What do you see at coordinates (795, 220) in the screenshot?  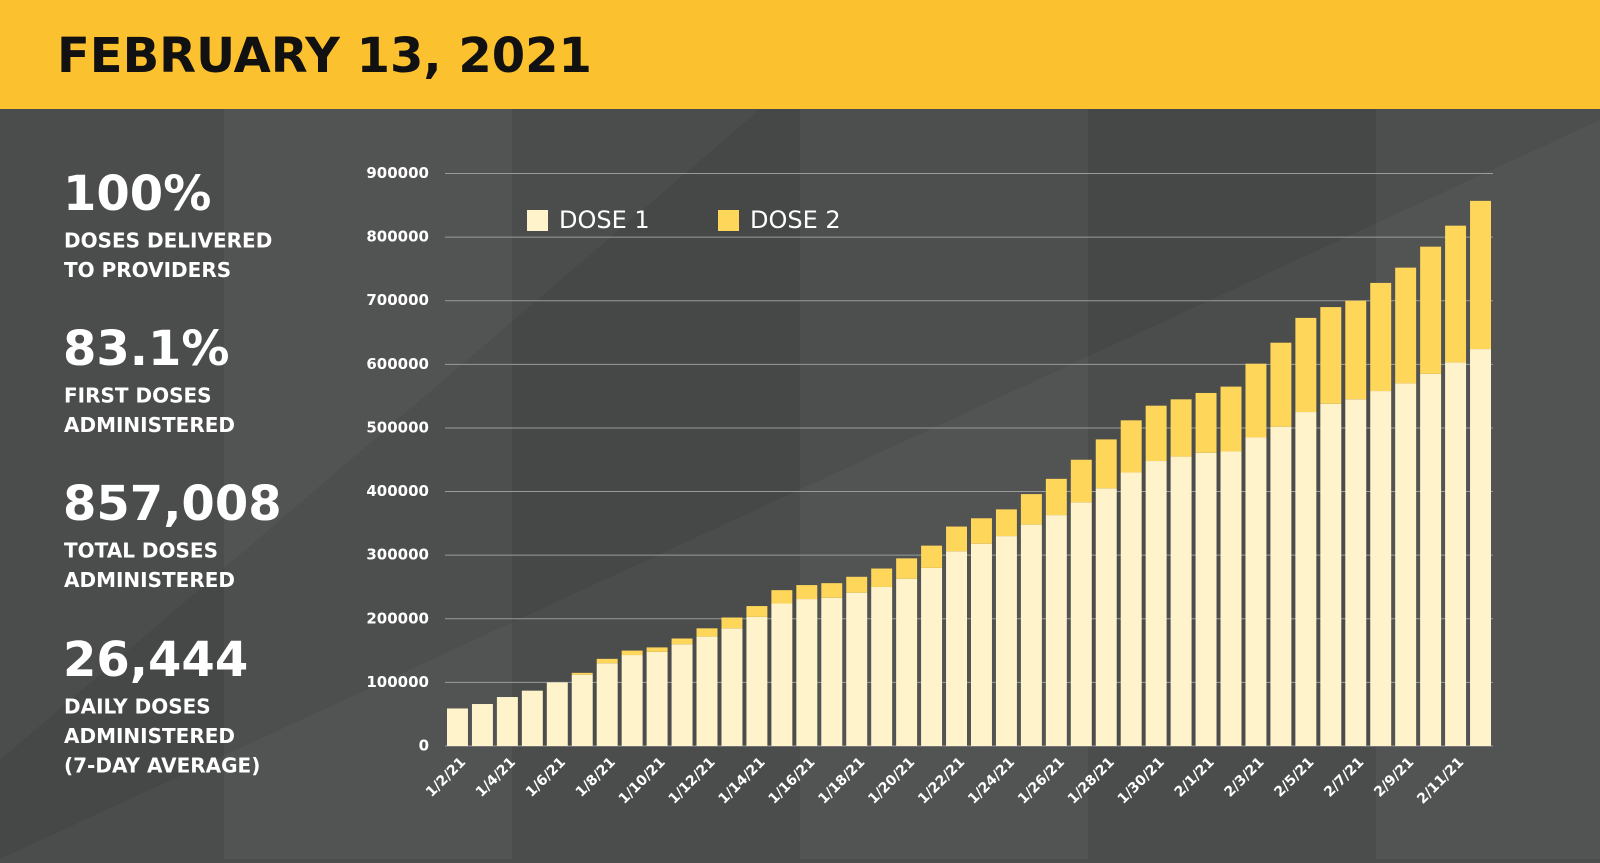 I see `legend-label: DOSE 2` at bounding box center [795, 220].